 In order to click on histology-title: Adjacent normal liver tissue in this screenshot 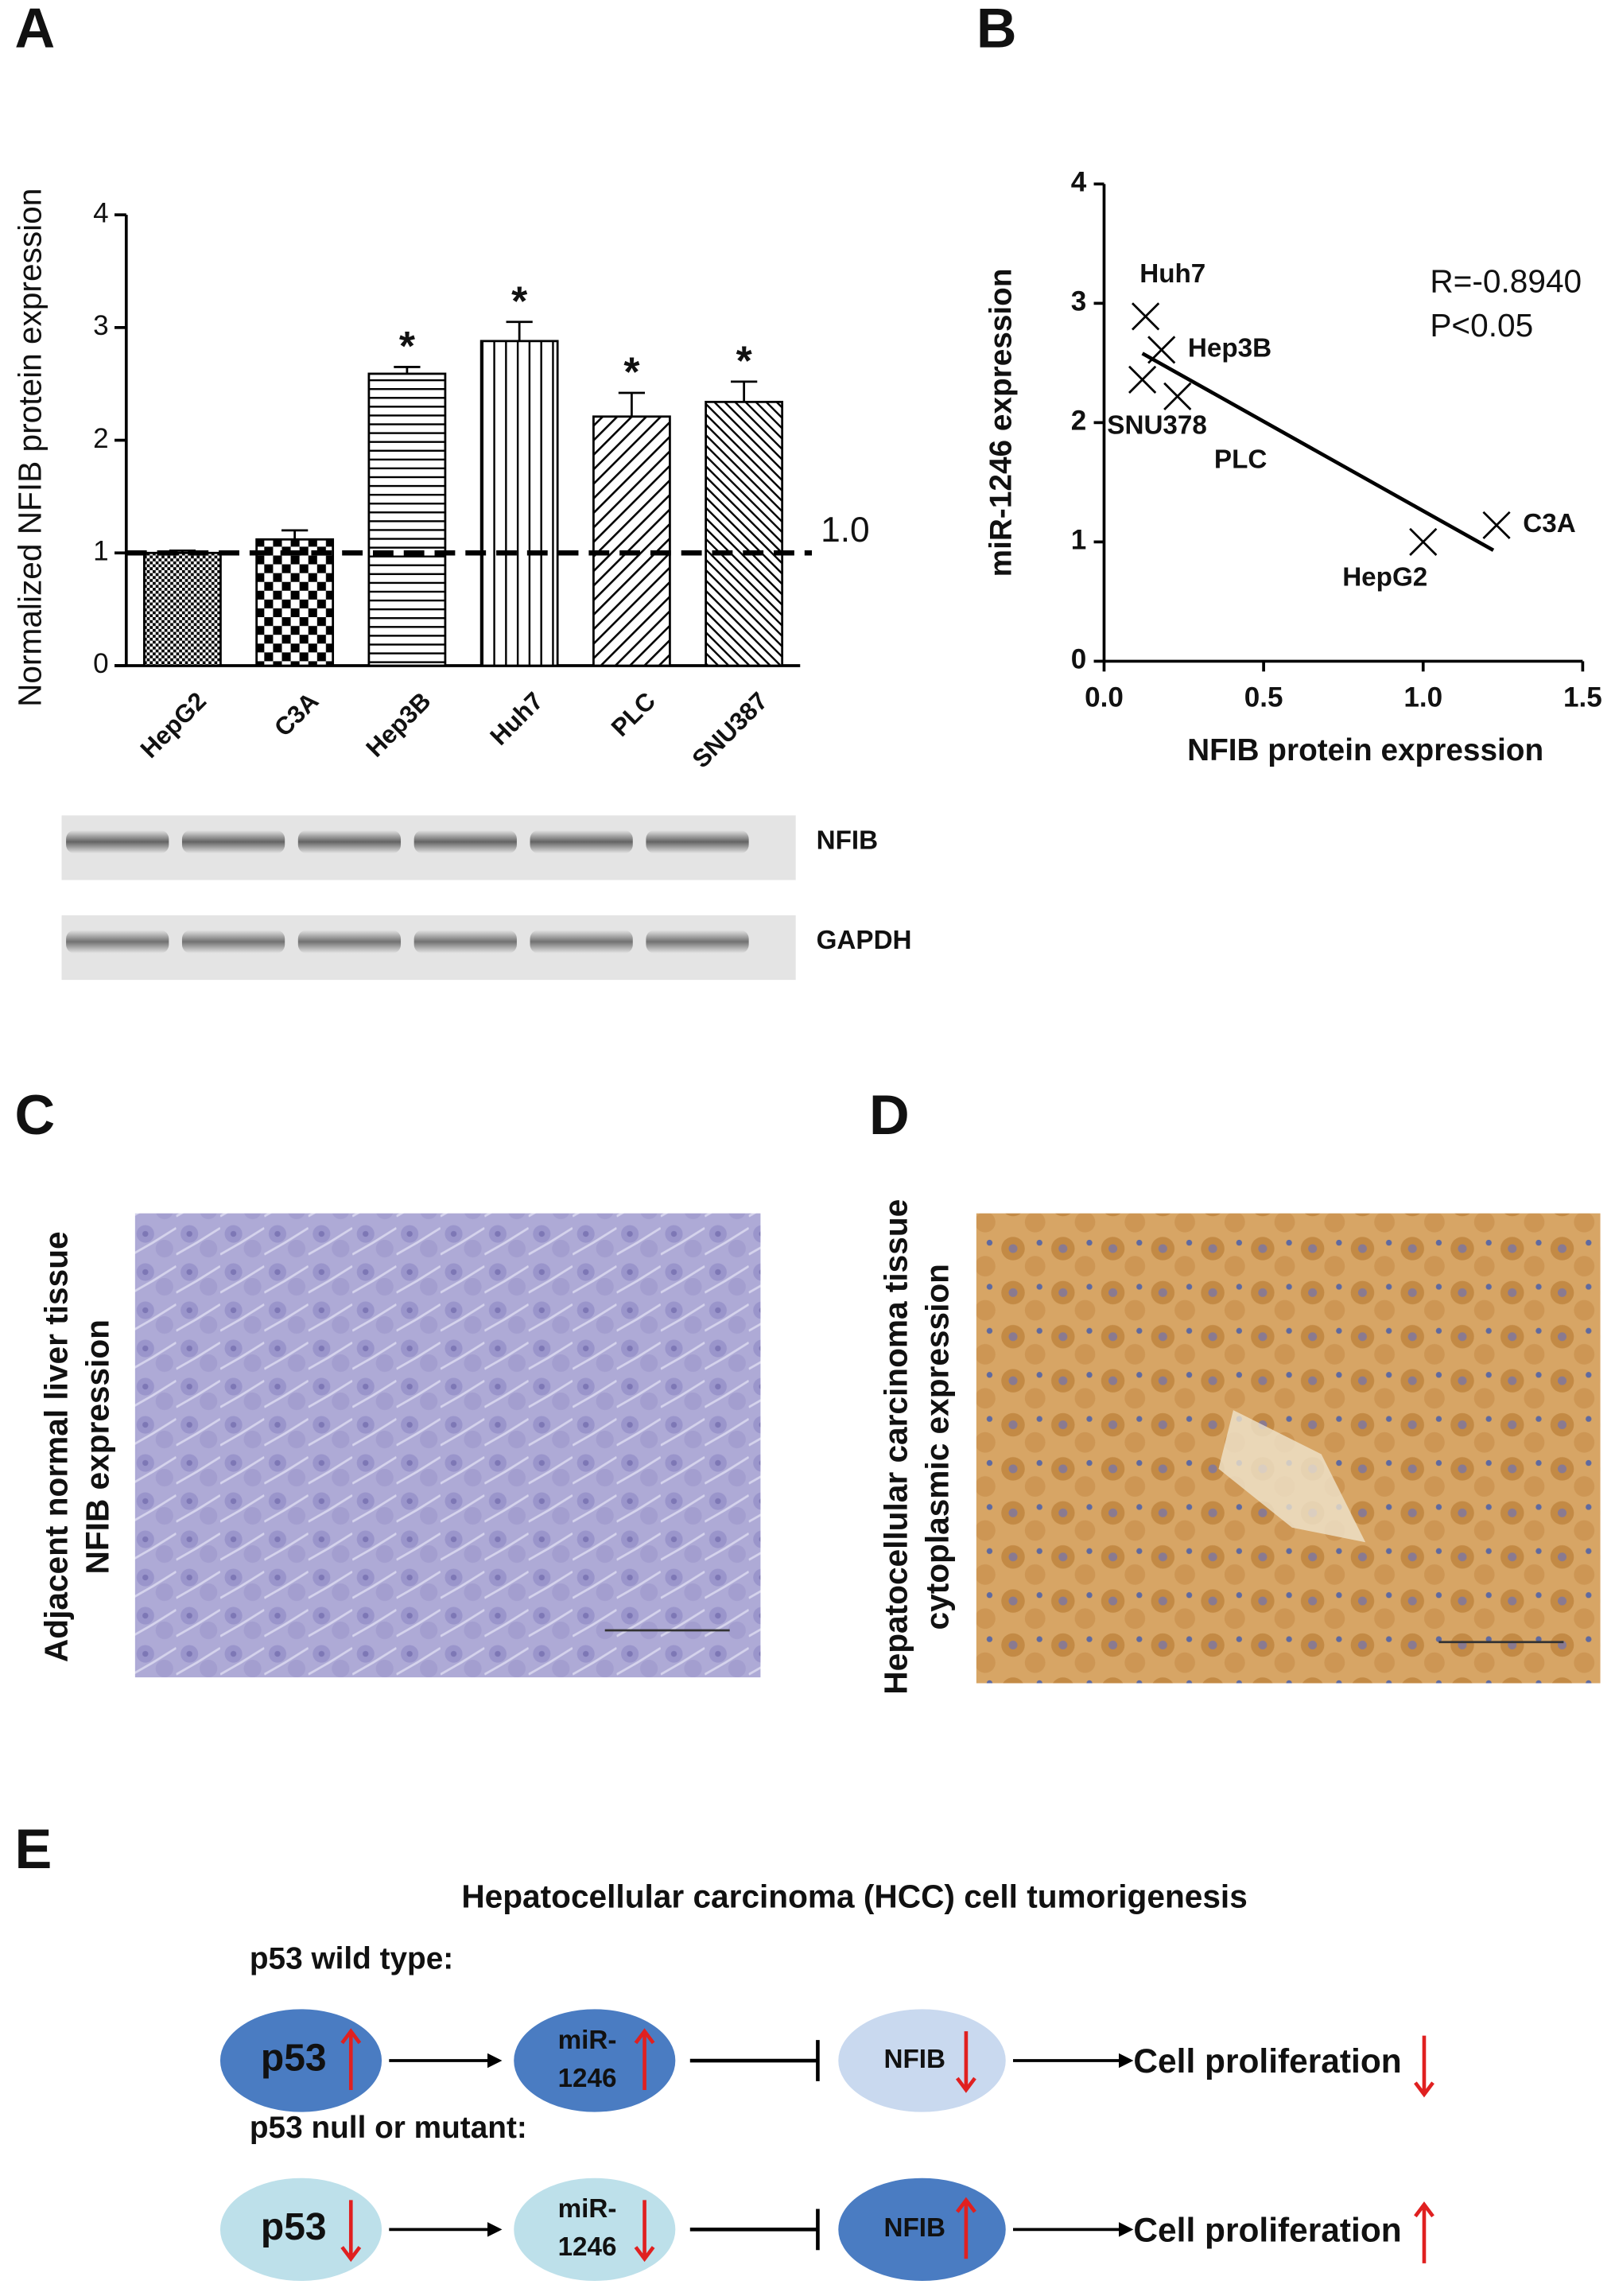, I will do `click(57, 1447)`.